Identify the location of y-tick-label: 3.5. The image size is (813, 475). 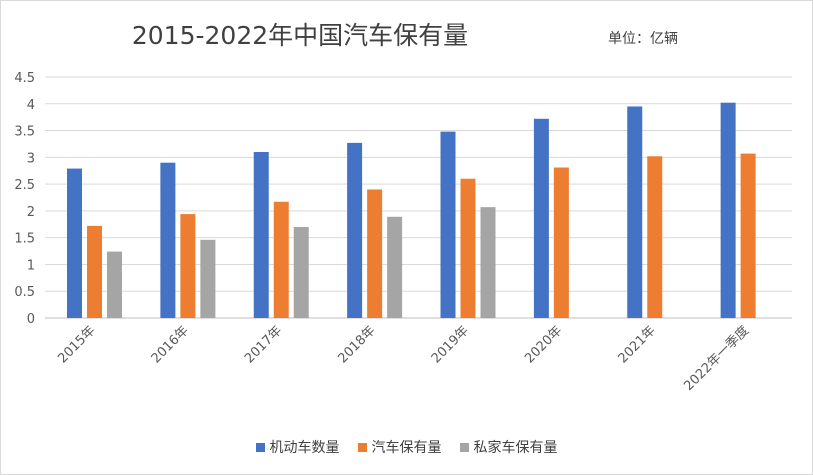
(24, 132).